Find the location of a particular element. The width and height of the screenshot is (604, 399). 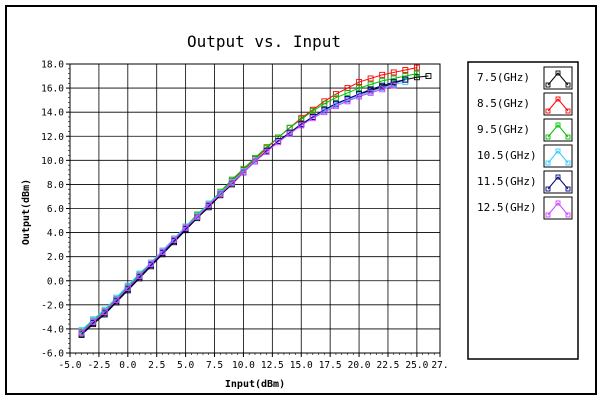

y-axis-label: Output(dBm) is located at coordinates (26, 212).